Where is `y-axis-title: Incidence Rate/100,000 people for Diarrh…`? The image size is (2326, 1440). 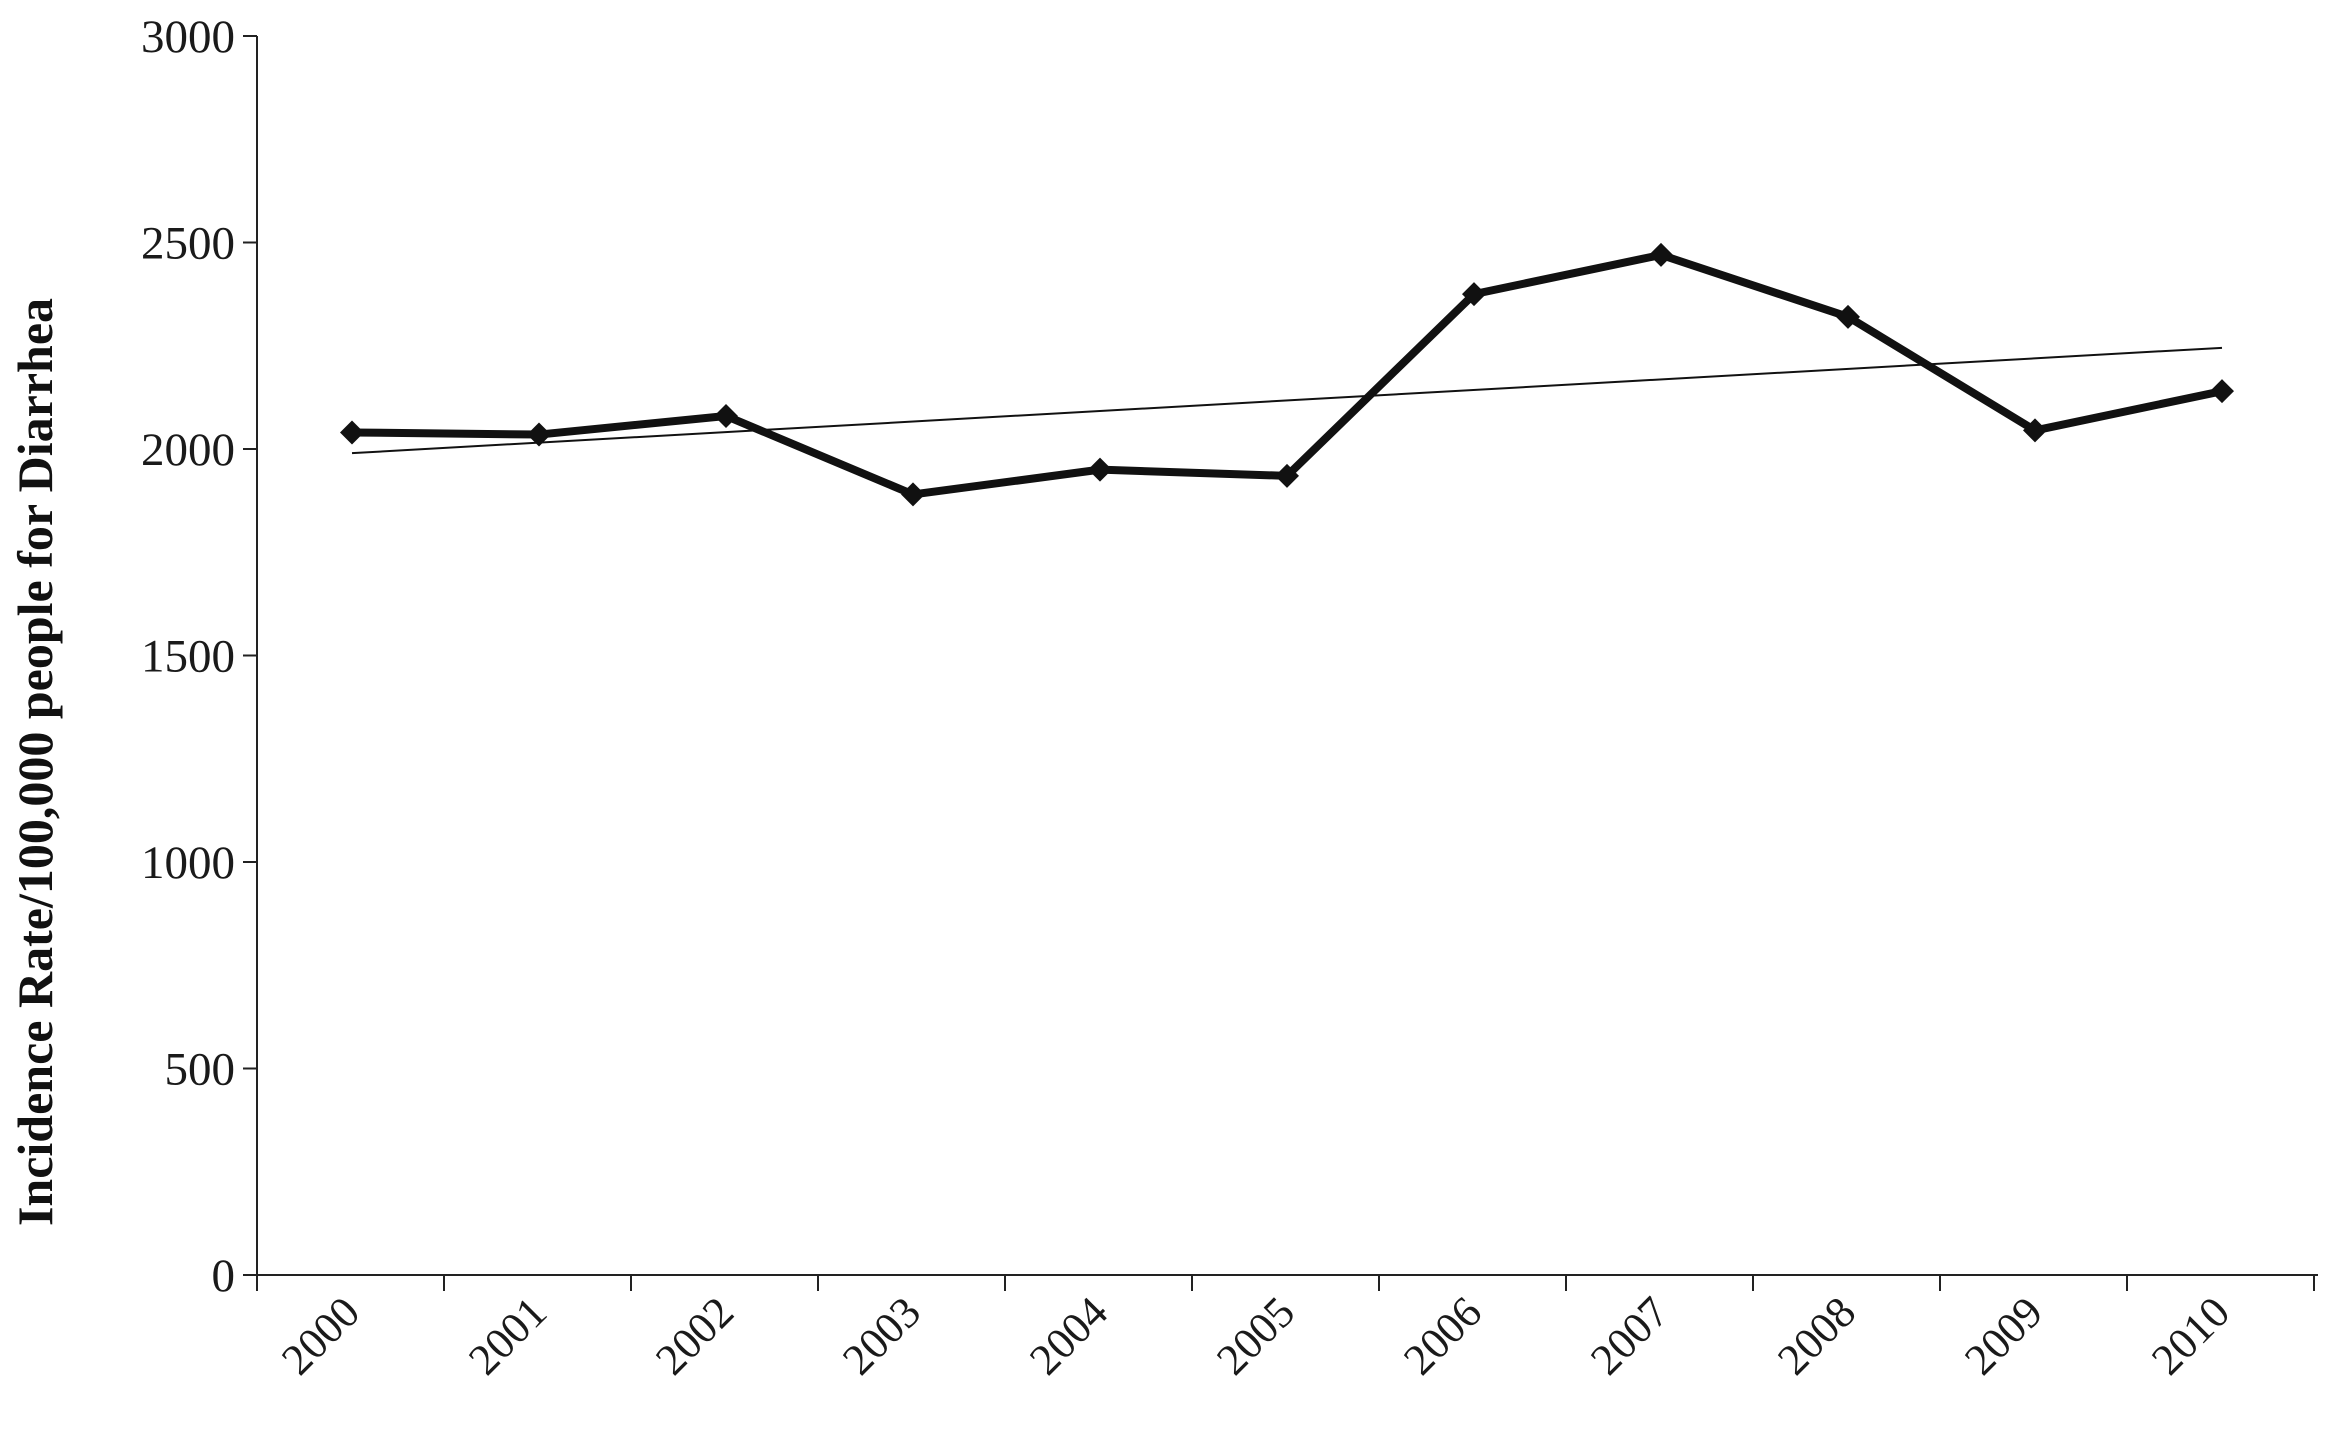
y-axis-title: Incidence Rate/100,000 people for Diarrh… is located at coordinates (35, 762).